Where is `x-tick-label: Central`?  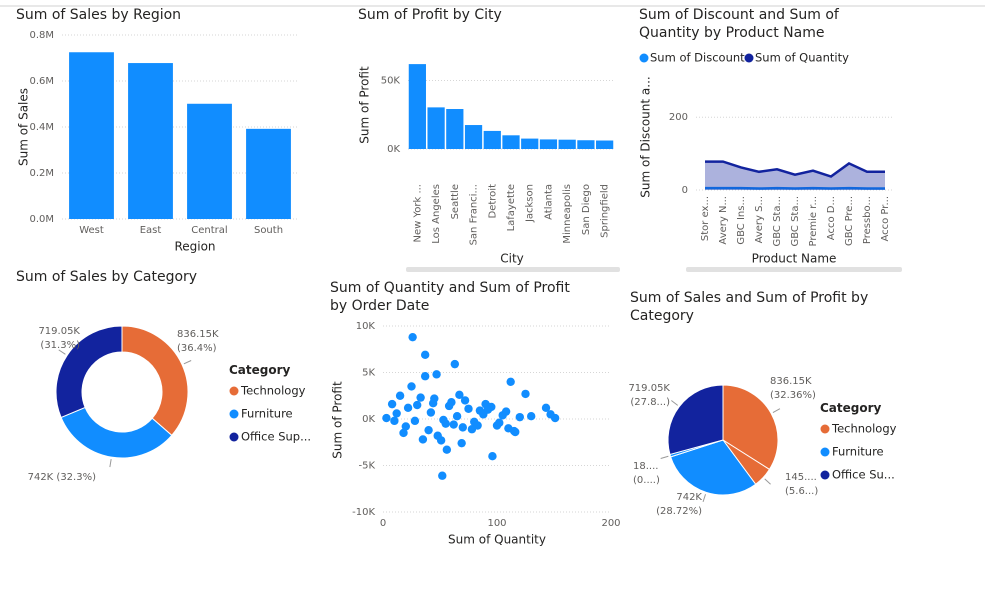
x-tick-label: Central is located at coordinates (209, 230).